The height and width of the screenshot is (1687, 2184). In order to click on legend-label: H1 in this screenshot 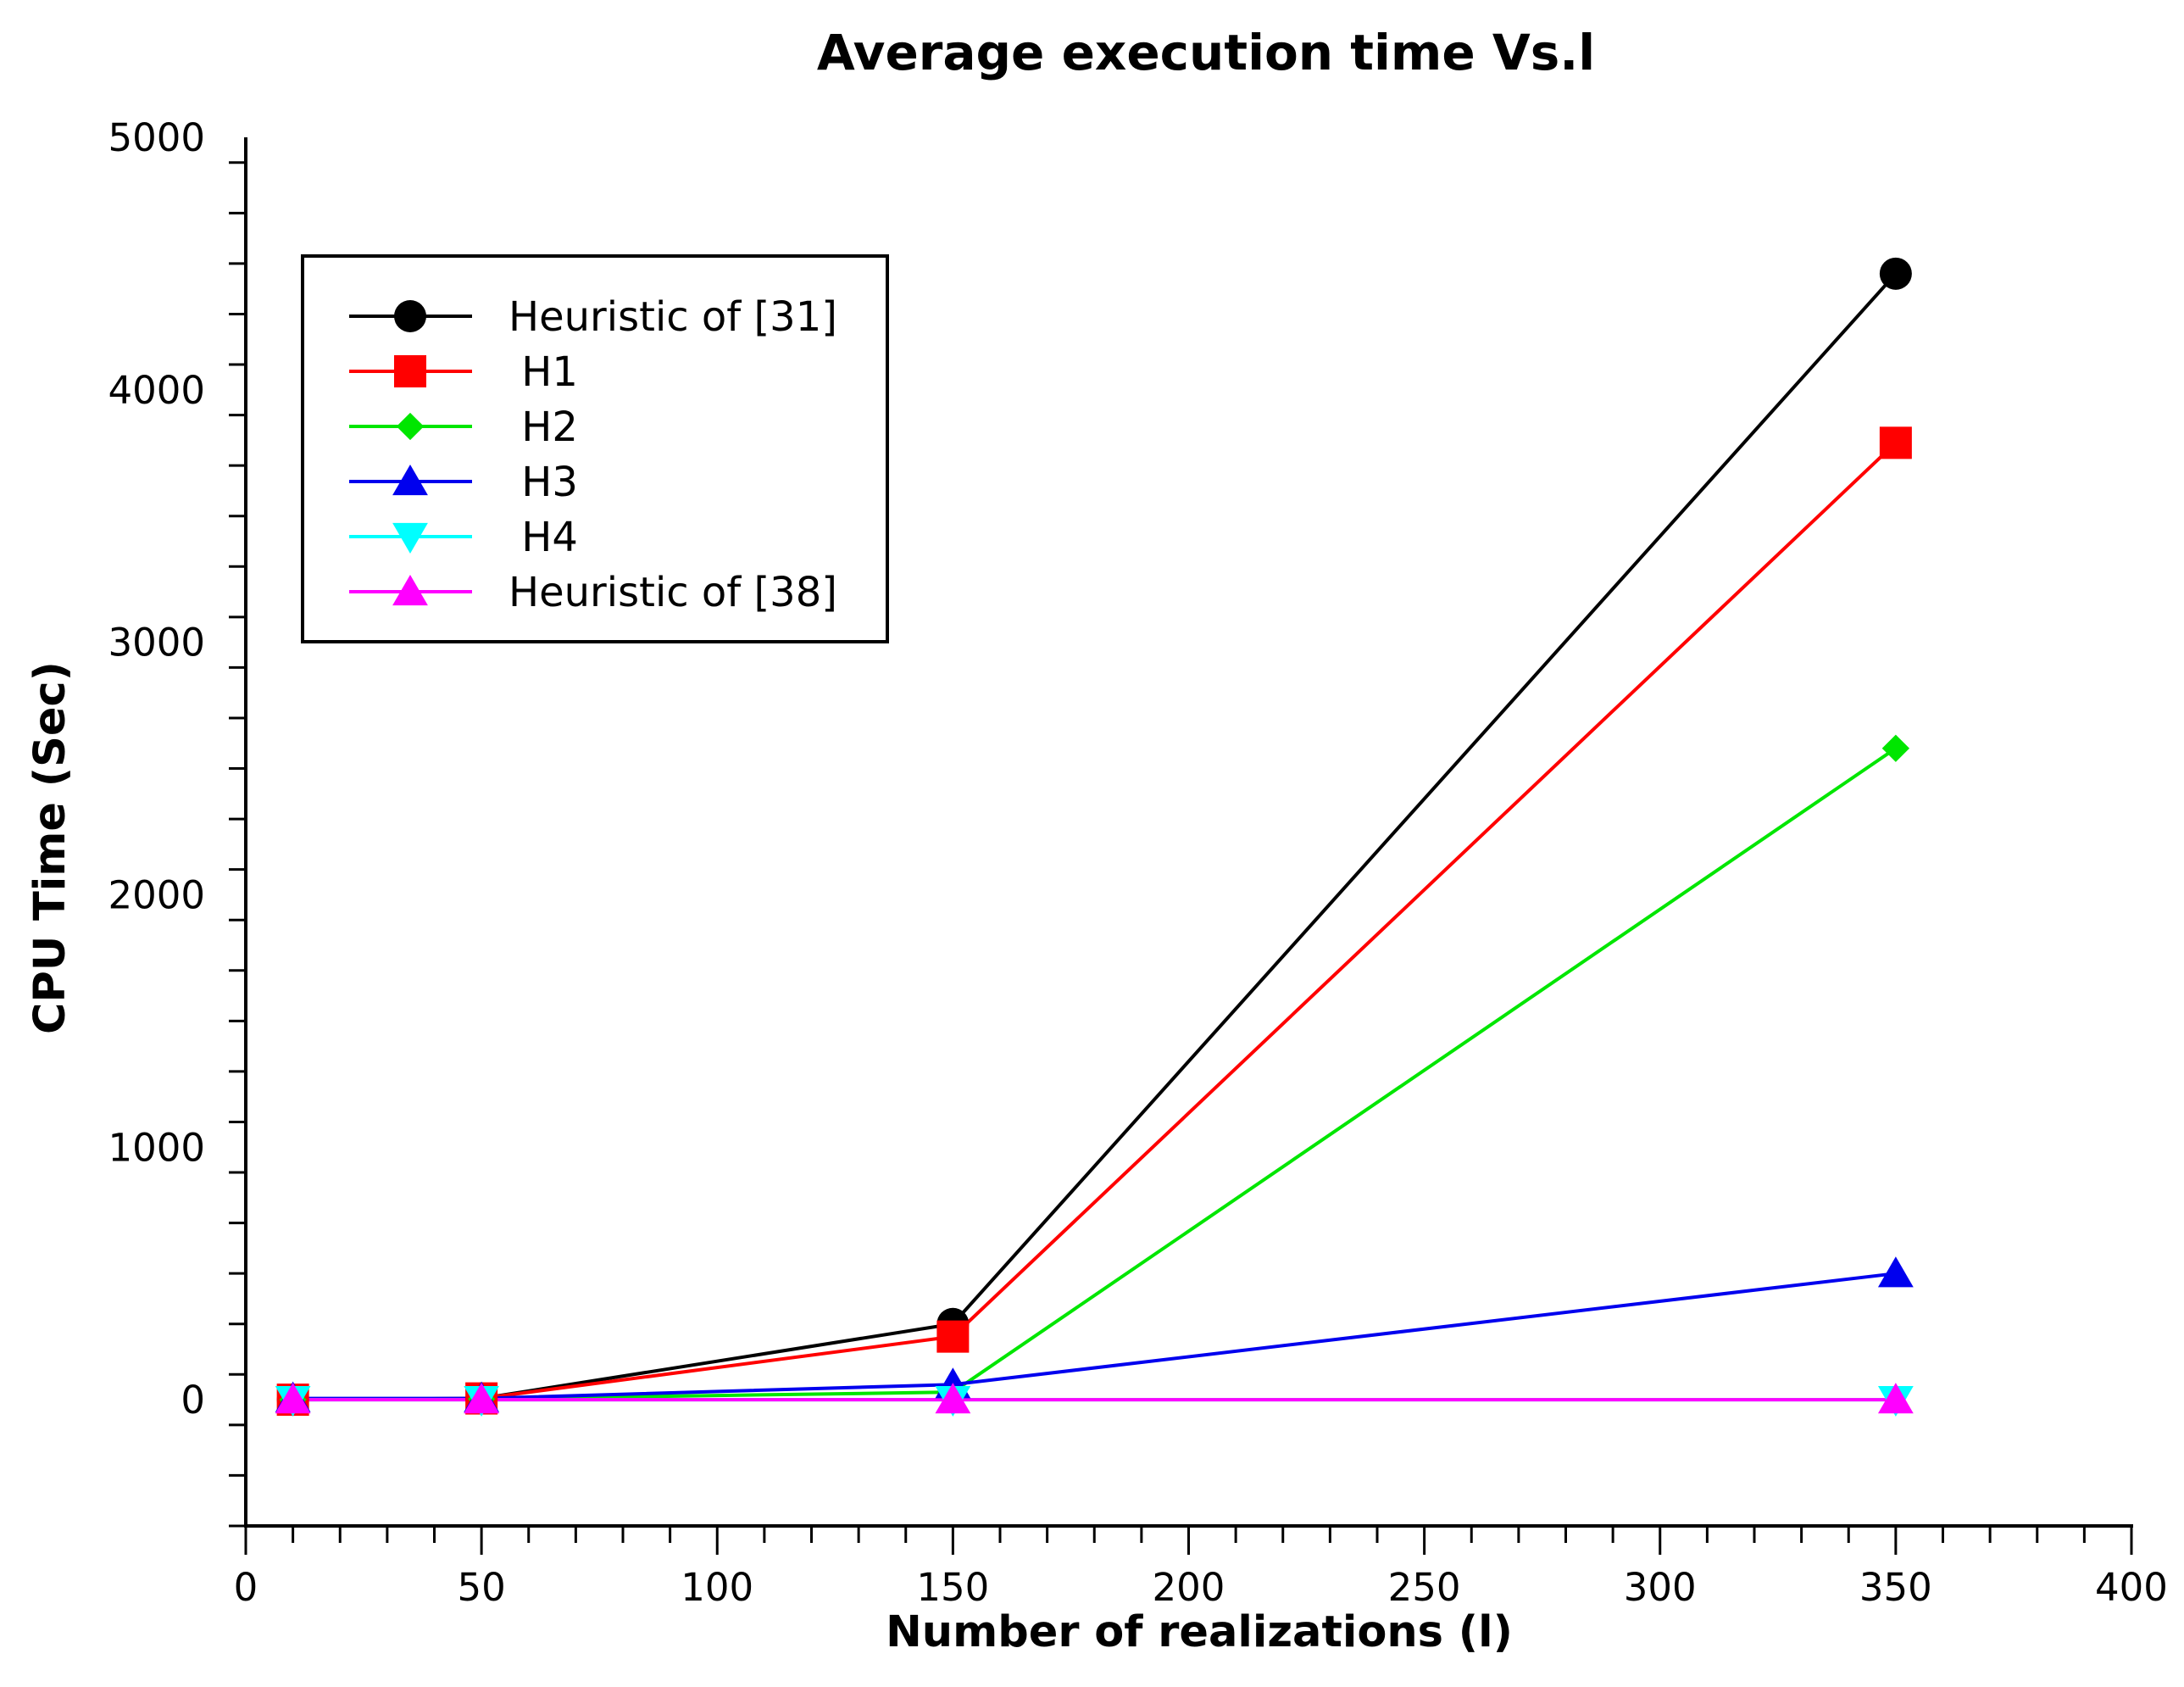, I will do `click(543, 372)`.